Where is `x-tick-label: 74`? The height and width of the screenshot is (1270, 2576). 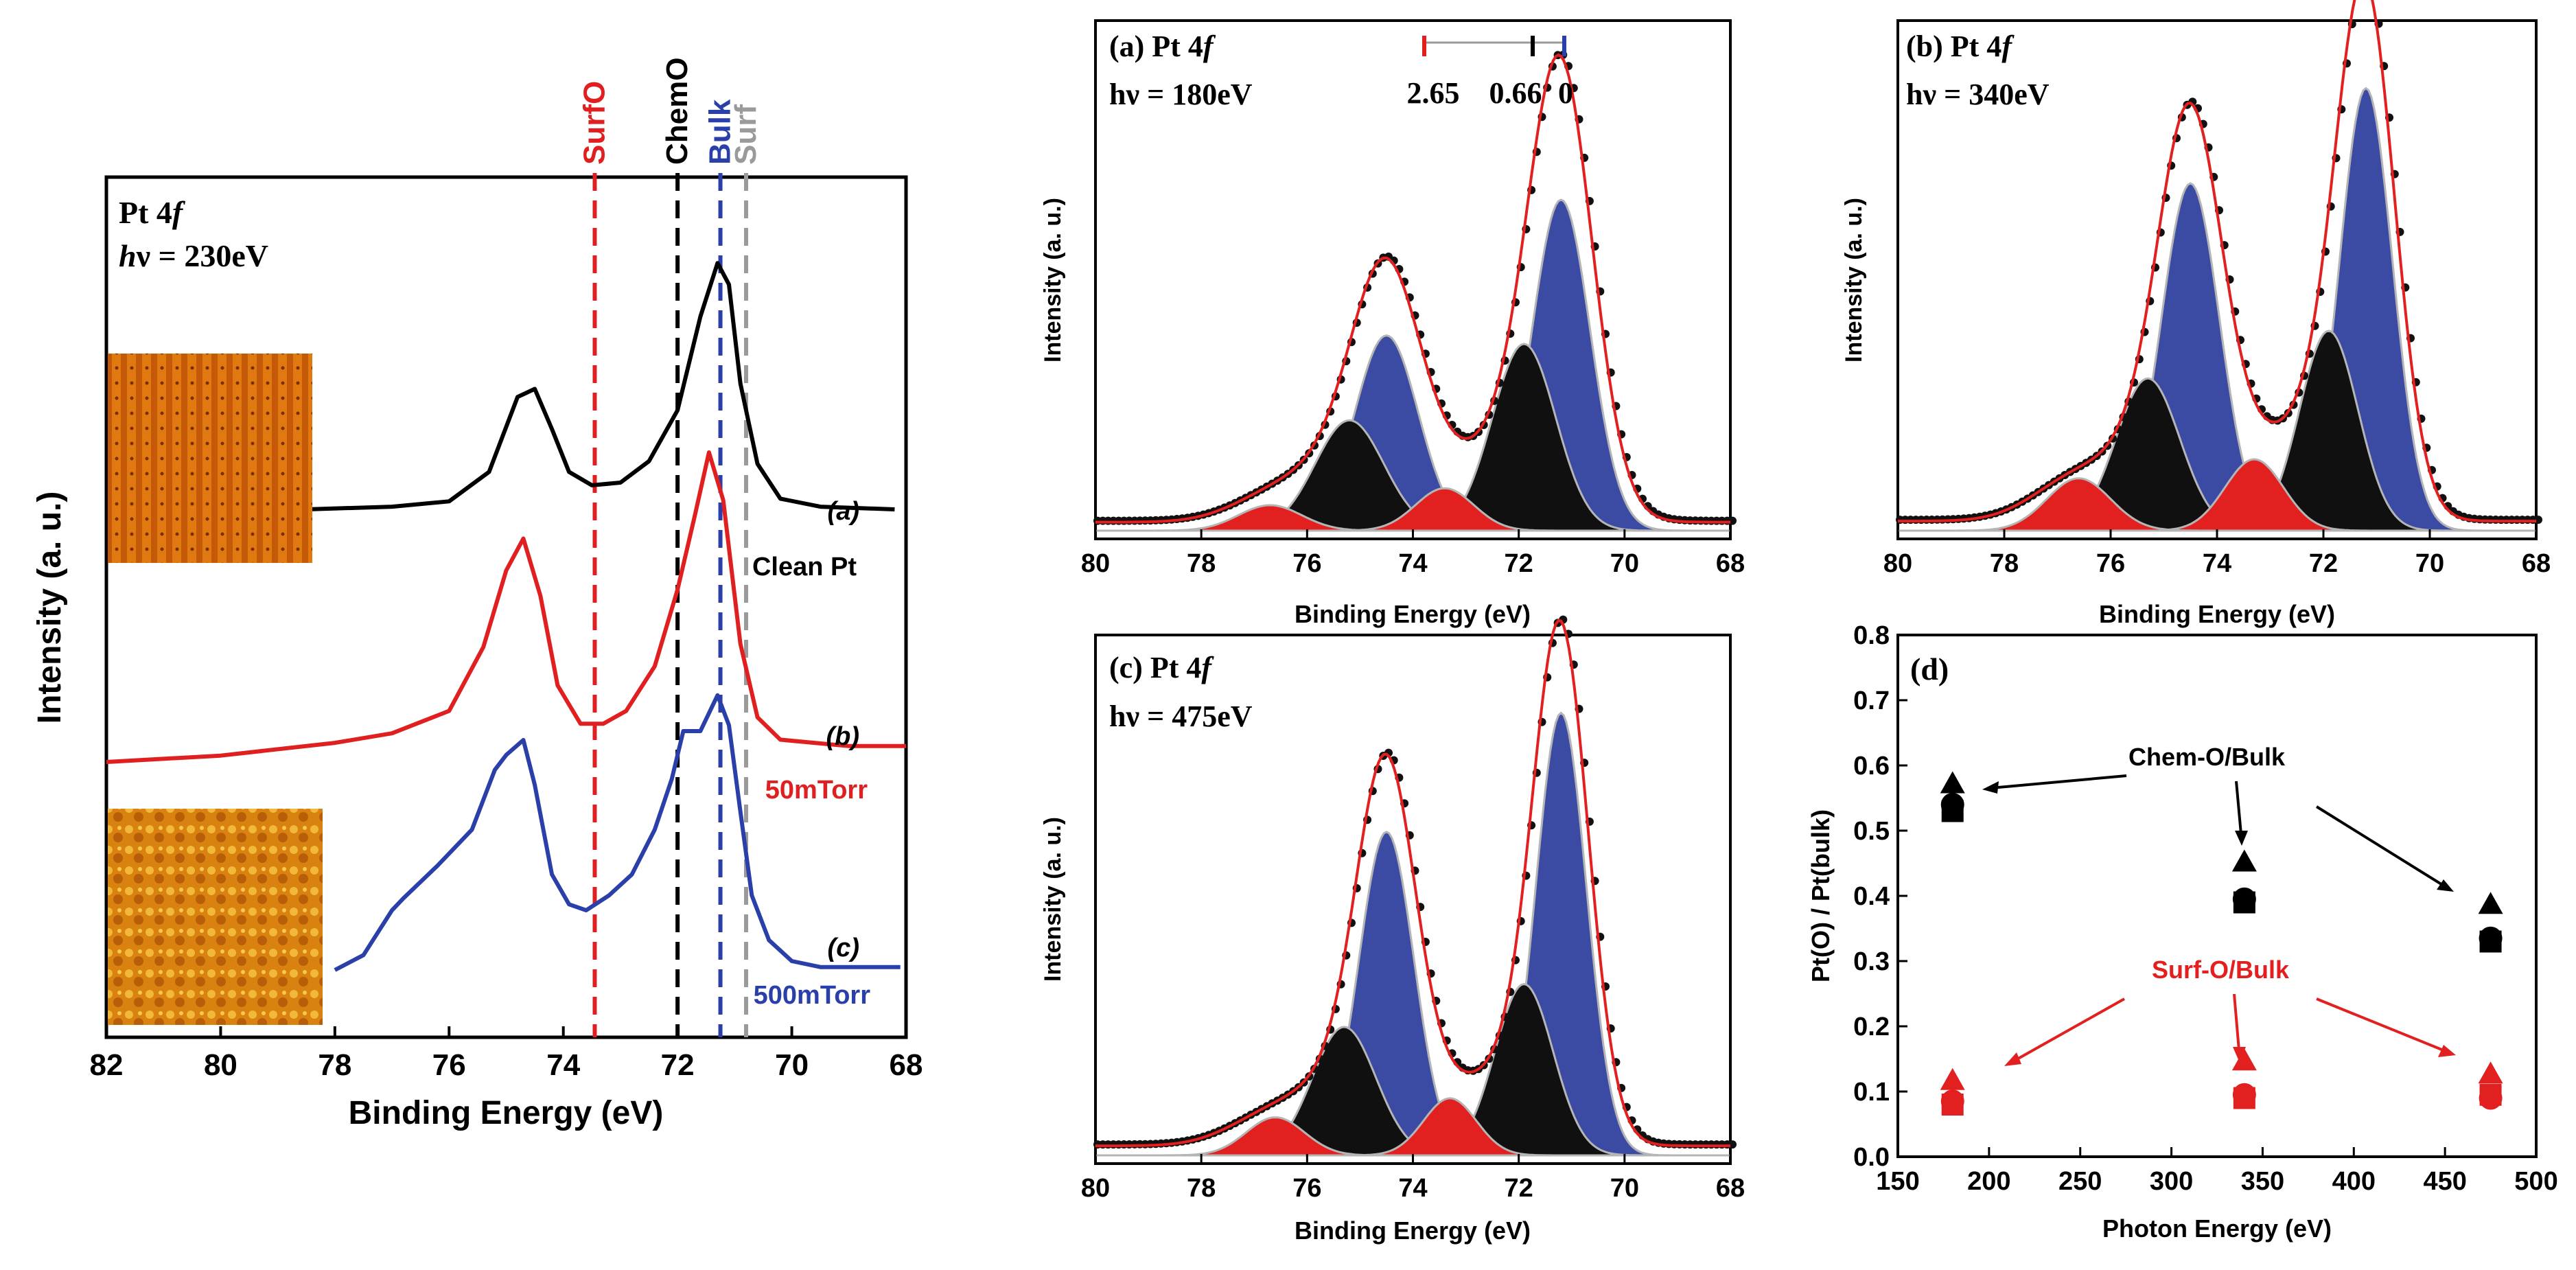
x-tick-label: 74 is located at coordinates (2217, 563).